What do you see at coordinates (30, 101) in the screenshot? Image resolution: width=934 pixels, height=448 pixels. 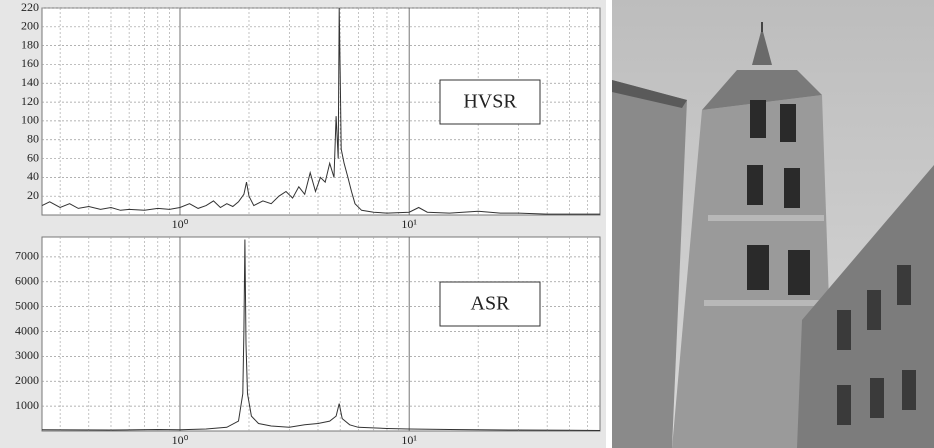 I see `y-tick-label: 120` at bounding box center [30, 101].